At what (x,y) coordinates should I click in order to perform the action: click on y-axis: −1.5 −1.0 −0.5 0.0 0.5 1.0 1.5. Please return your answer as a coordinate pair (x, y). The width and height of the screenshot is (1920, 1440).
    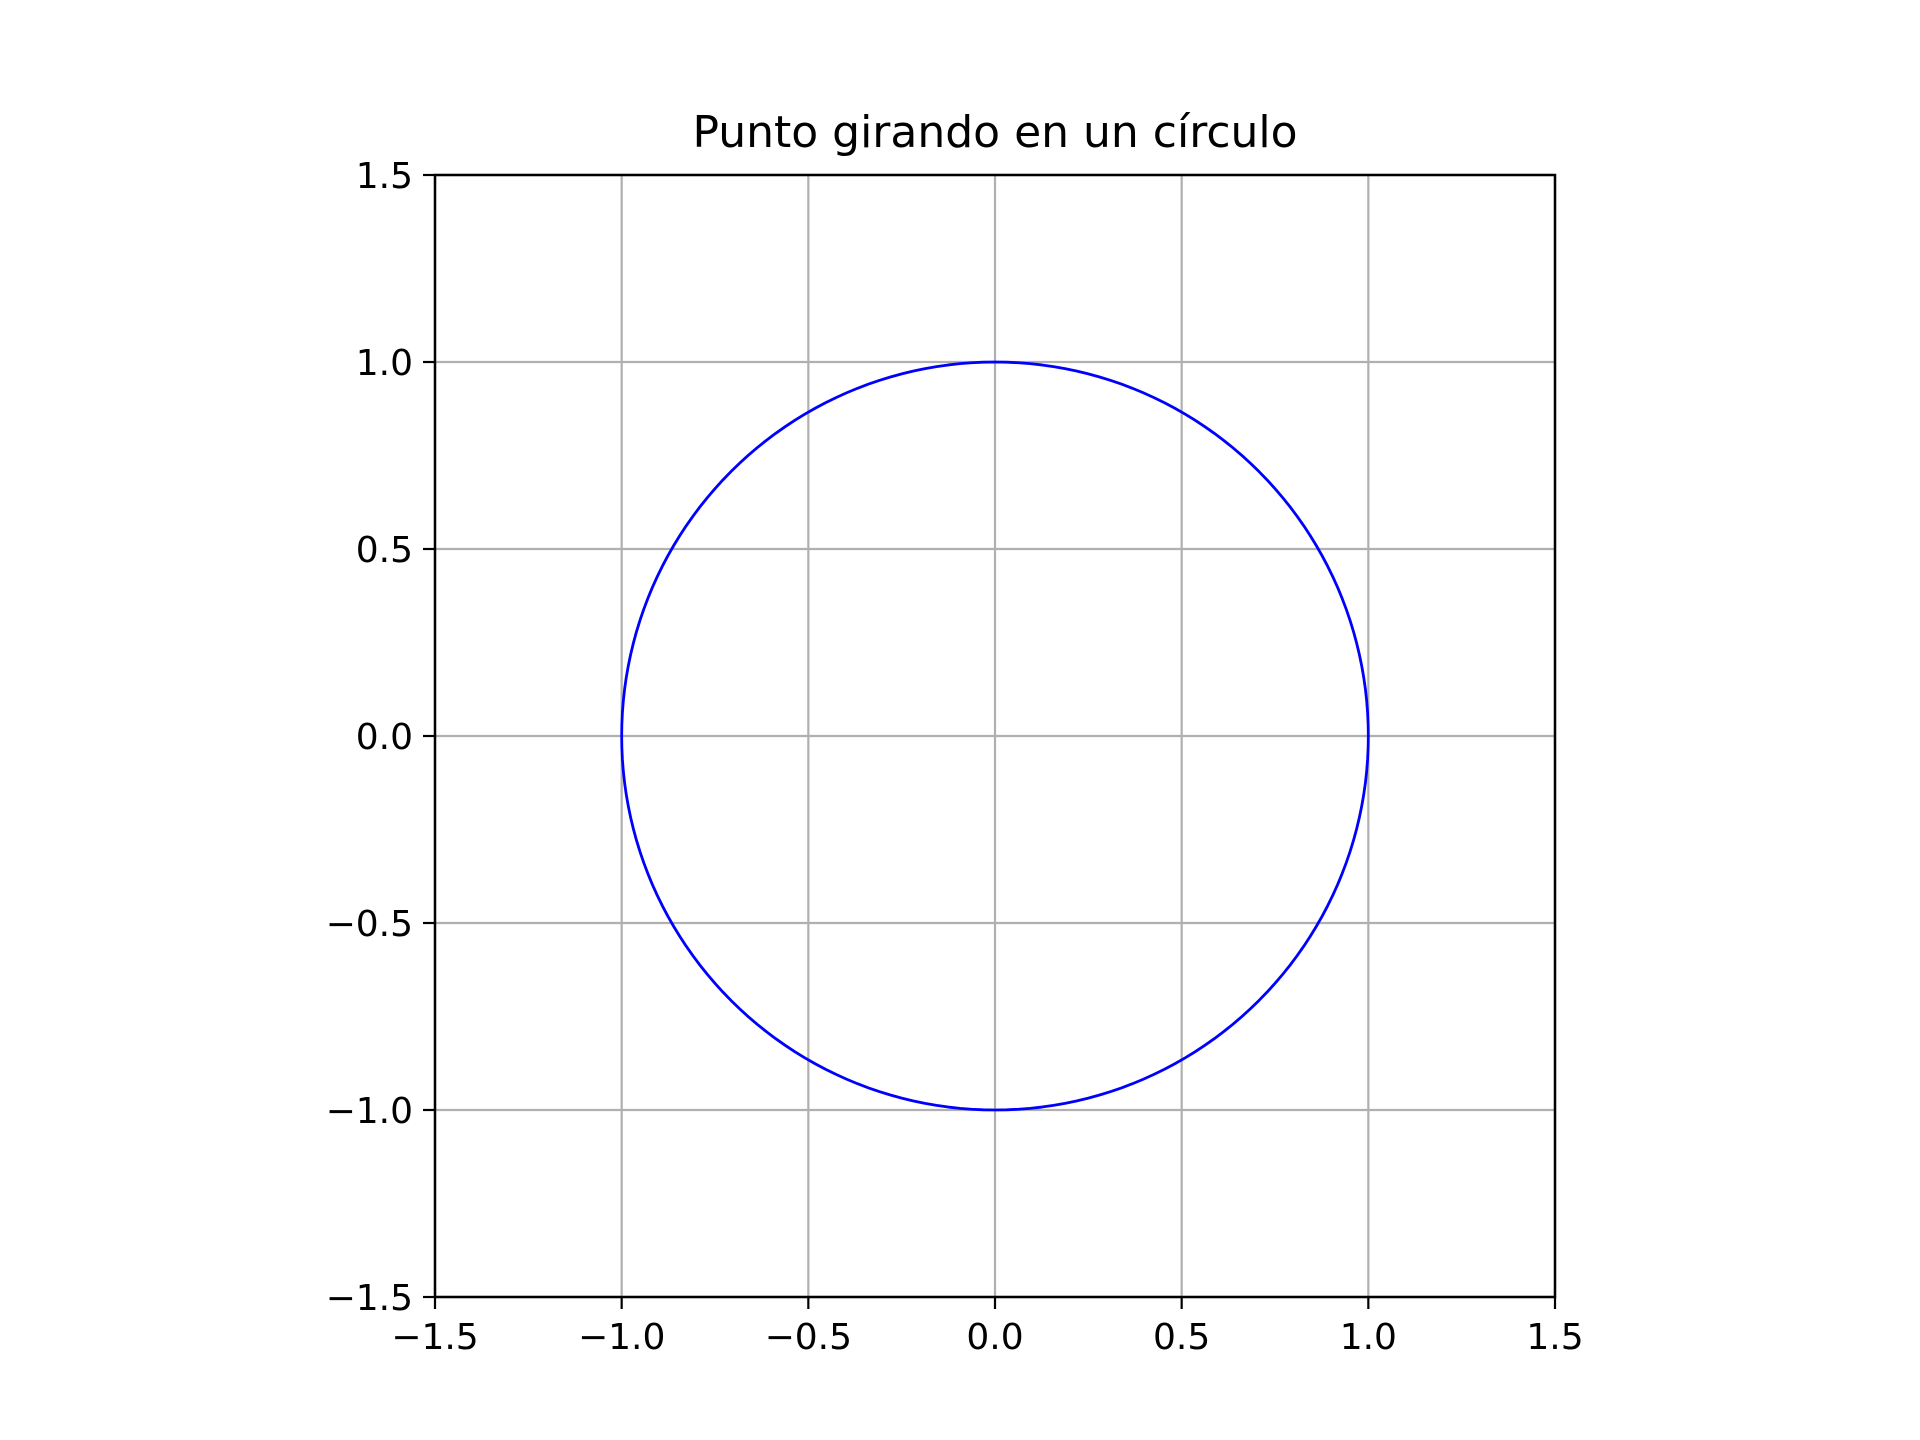
    Looking at the image, I should click on (380, 737).